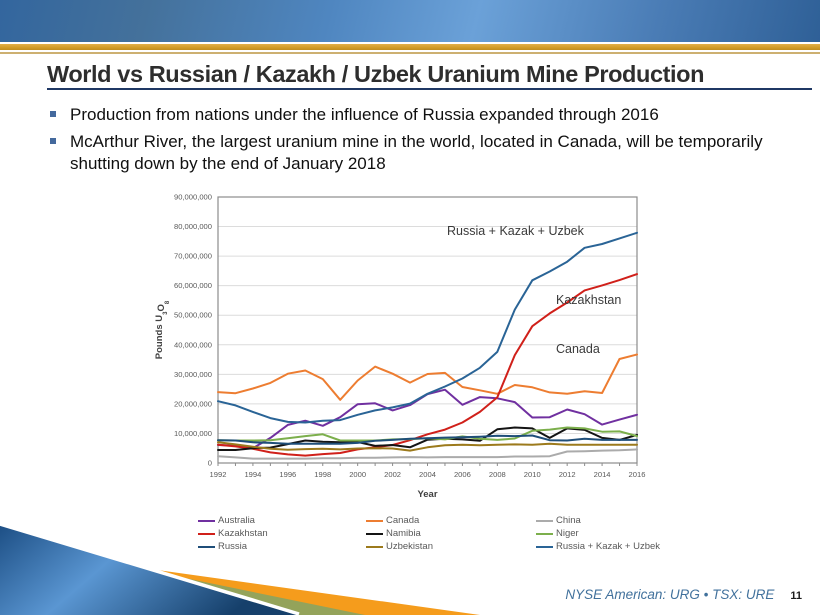 This screenshot has width=820, height=615. Describe the element at coordinates (670, 594) in the screenshot. I see `ticker-text: NYSE American: URG • TSX: URE` at that location.